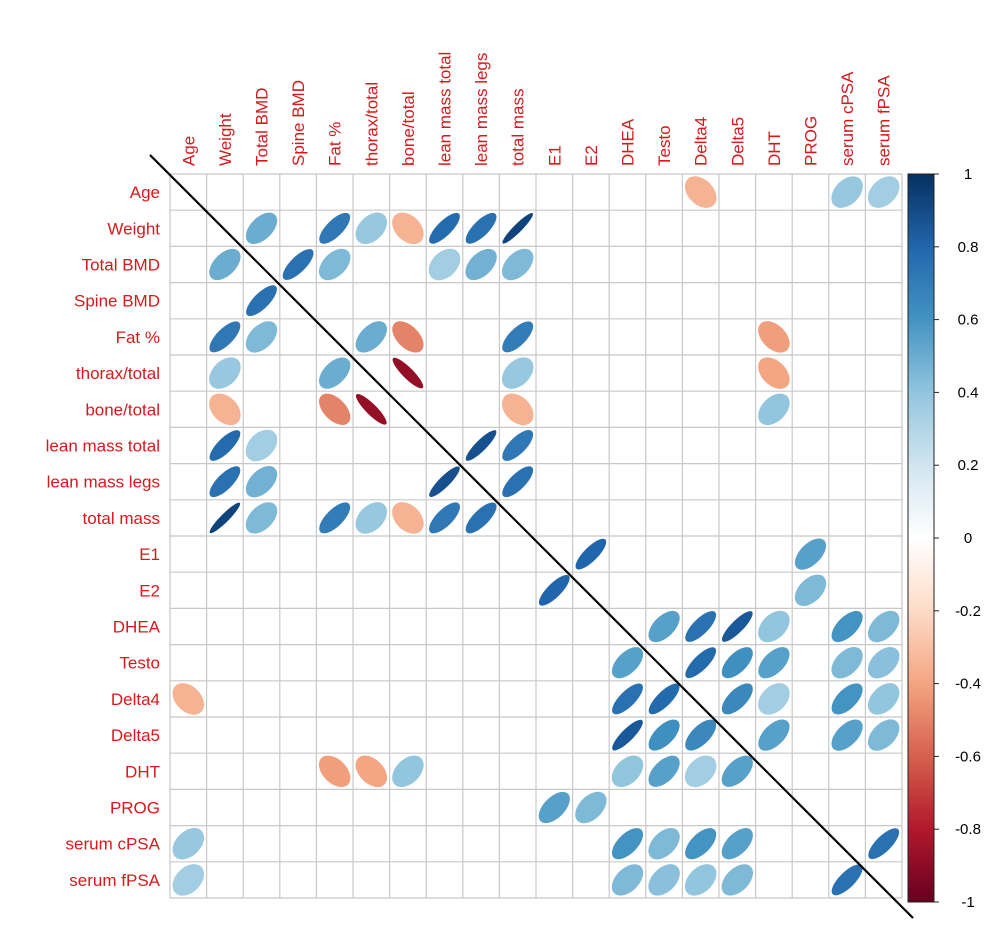 This screenshot has width=1000, height=938. What do you see at coordinates (188, 699) in the screenshot?
I see `corr-ellipse-delta4-age` at bounding box center [188, 699].